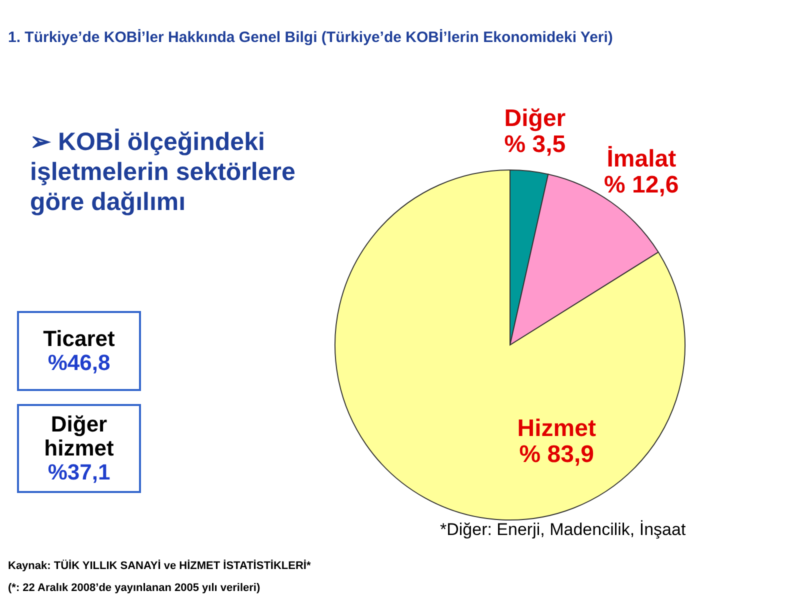  I want to click on slice-label: İmalat, so click(641, 158).